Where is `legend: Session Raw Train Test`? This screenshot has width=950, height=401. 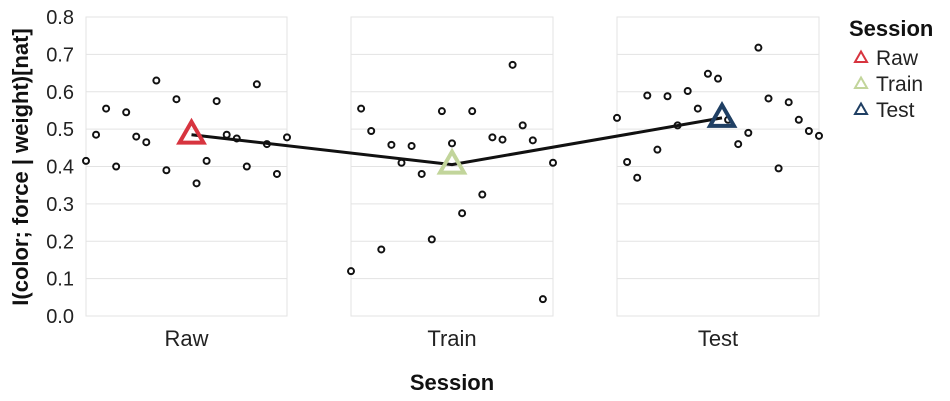 legend: Session Raw Train Test is located at coordinates (891, 69).